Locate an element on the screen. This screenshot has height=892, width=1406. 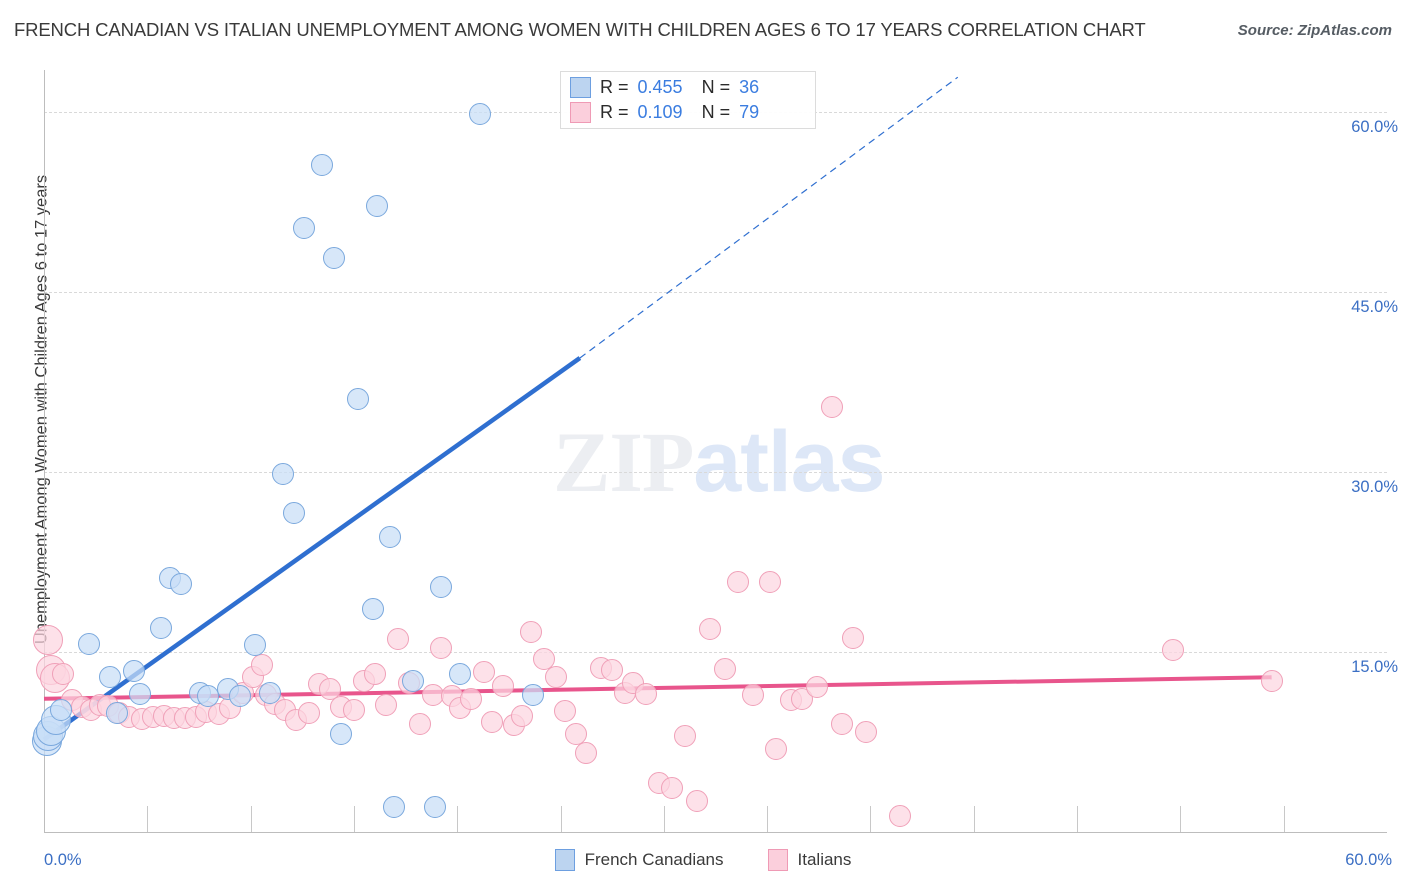
legend-row-italians: R = 0.109 N = 79 is located at coordinates (664, 112).